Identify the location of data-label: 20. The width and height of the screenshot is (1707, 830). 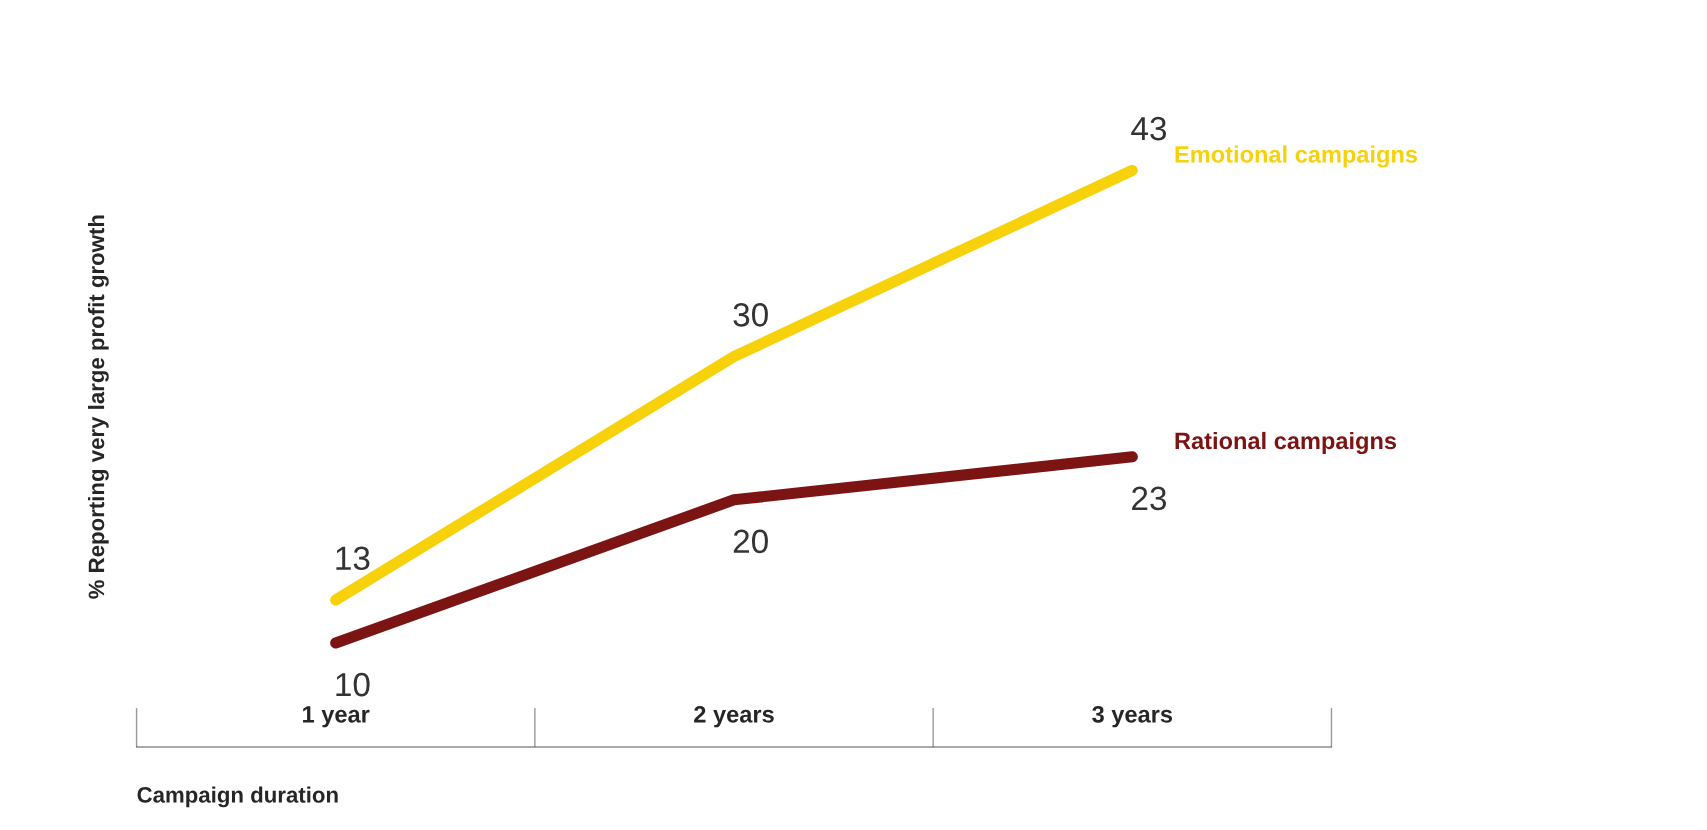
(750, 541).